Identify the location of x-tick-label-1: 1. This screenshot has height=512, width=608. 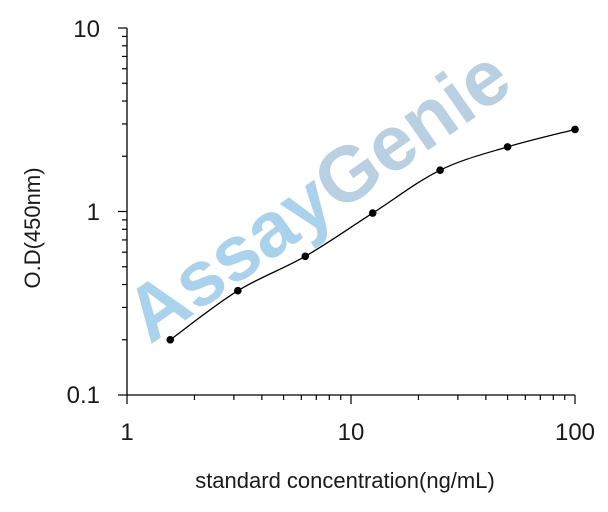
(126, 432).